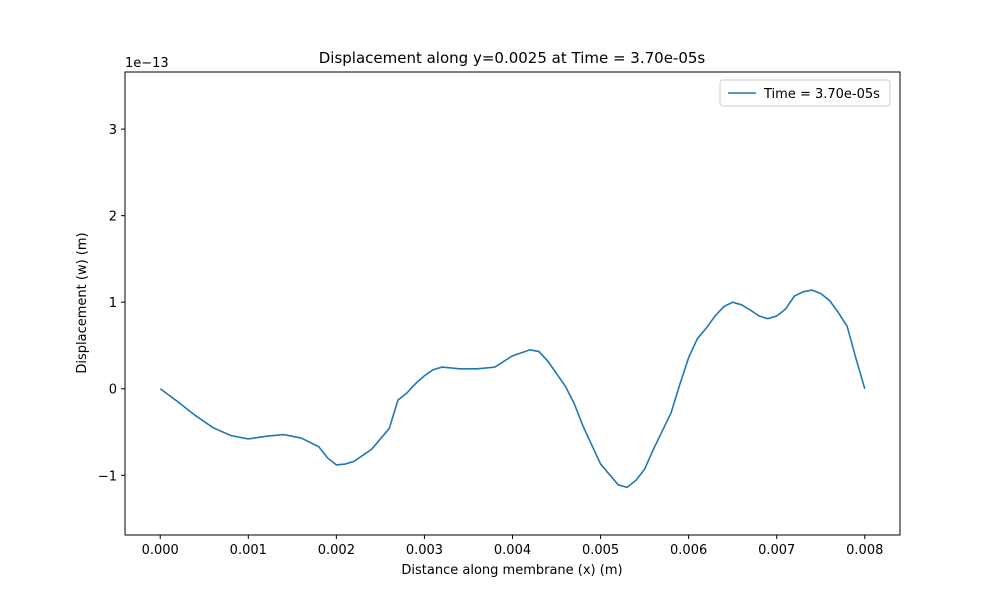 Image resolution: width=1000 pixels, height=600 pixels. Describe the element at coordinates (600, 550) in the screenshot. I see `x-tick-label: 0.005` at that location.